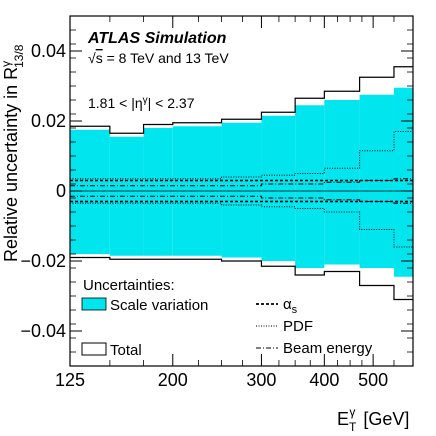 This screenshot has height=436, width=436. I want to click on legend-label-pdf: PDF, so click(298, 326).